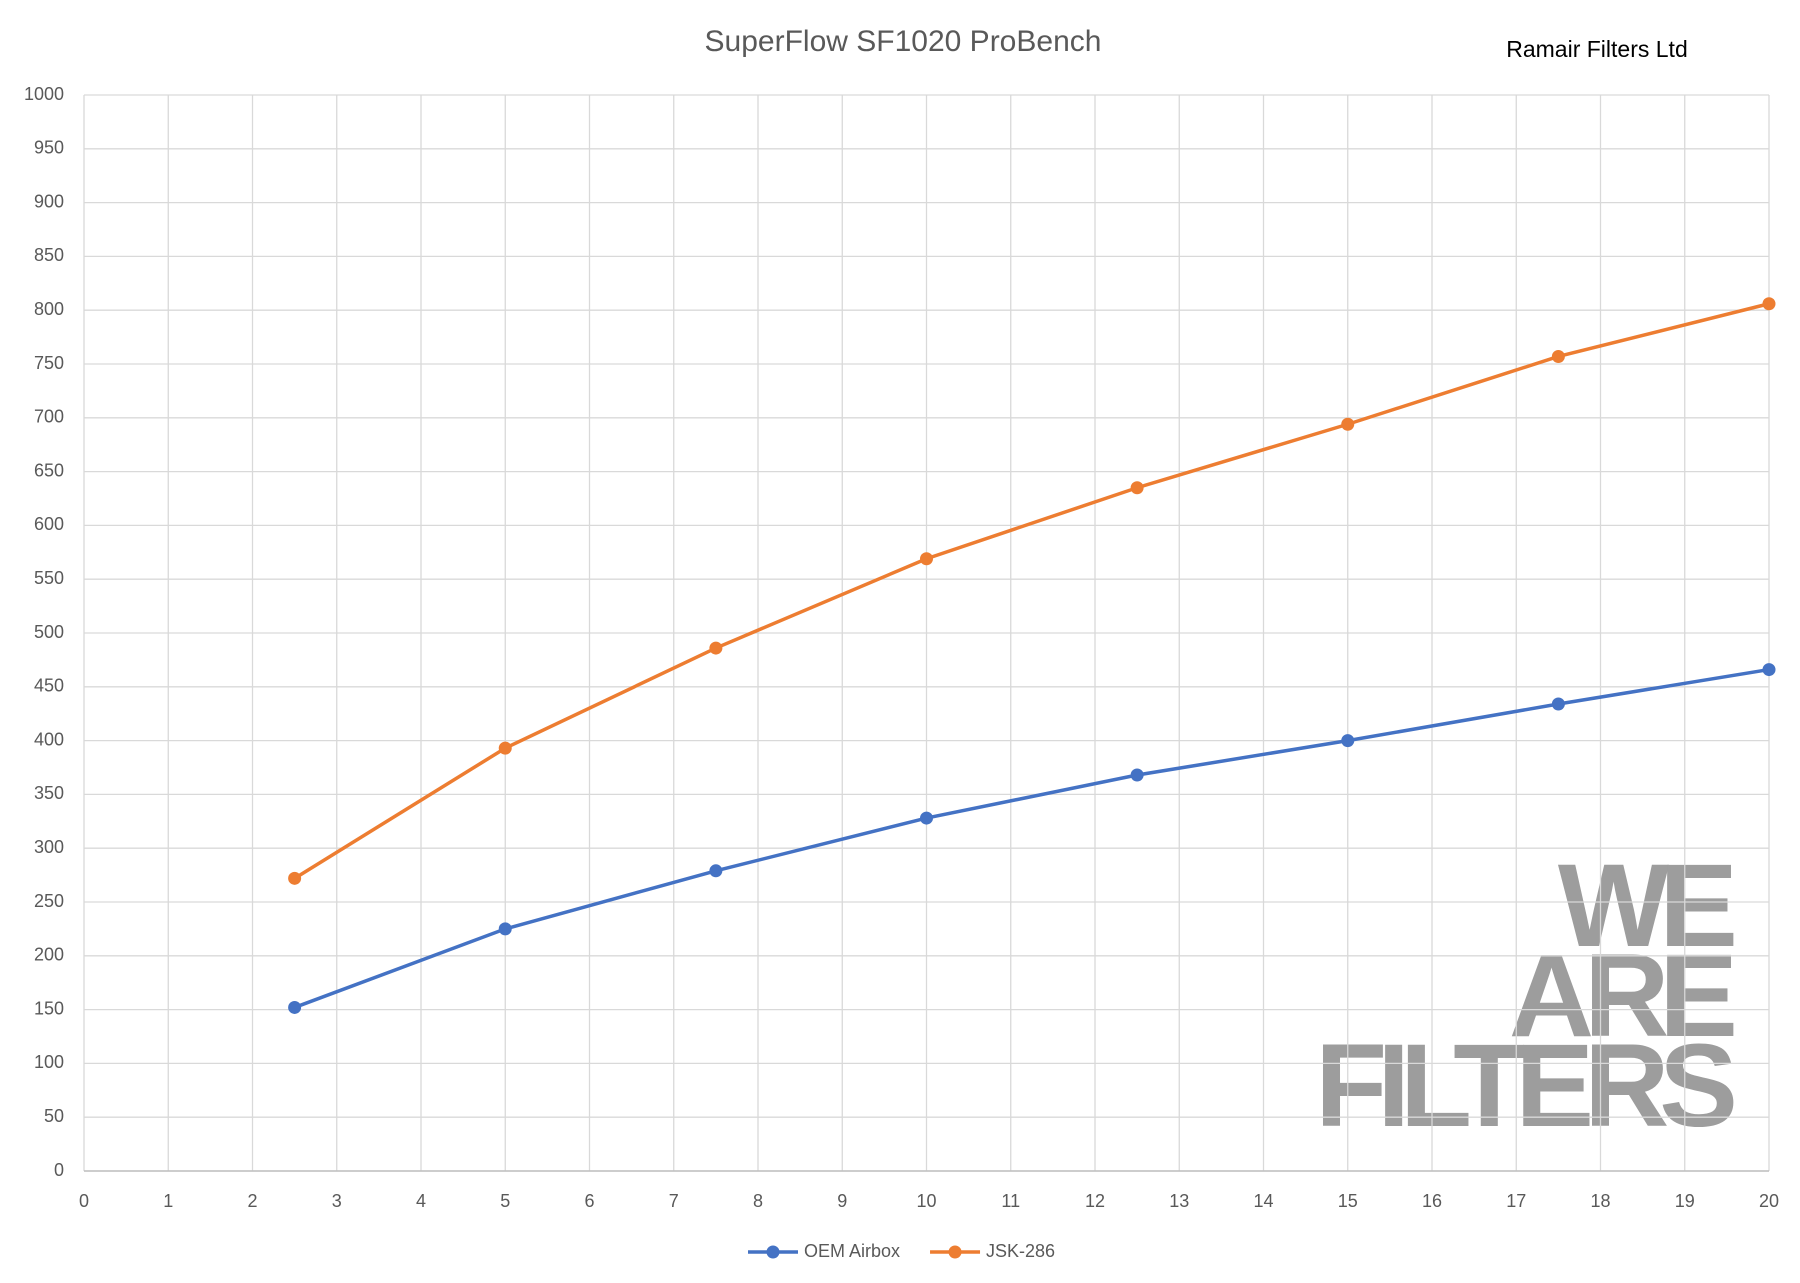  Describe the element at coordinates (1524, 1086) in the screenshot. I see `watermark-text: FILTERS` at that location.